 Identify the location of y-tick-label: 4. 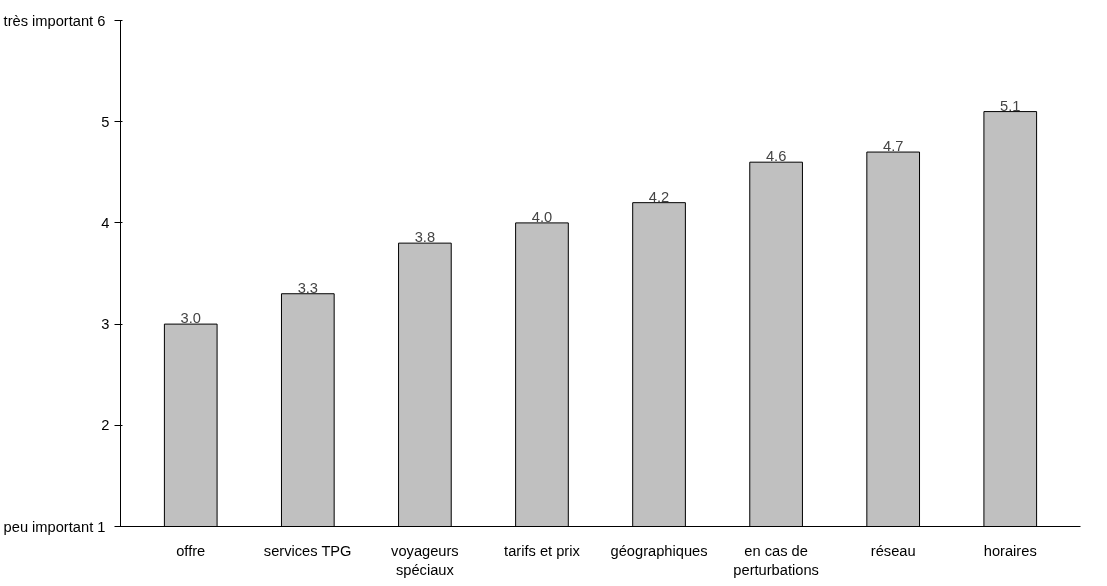
(105, 222).